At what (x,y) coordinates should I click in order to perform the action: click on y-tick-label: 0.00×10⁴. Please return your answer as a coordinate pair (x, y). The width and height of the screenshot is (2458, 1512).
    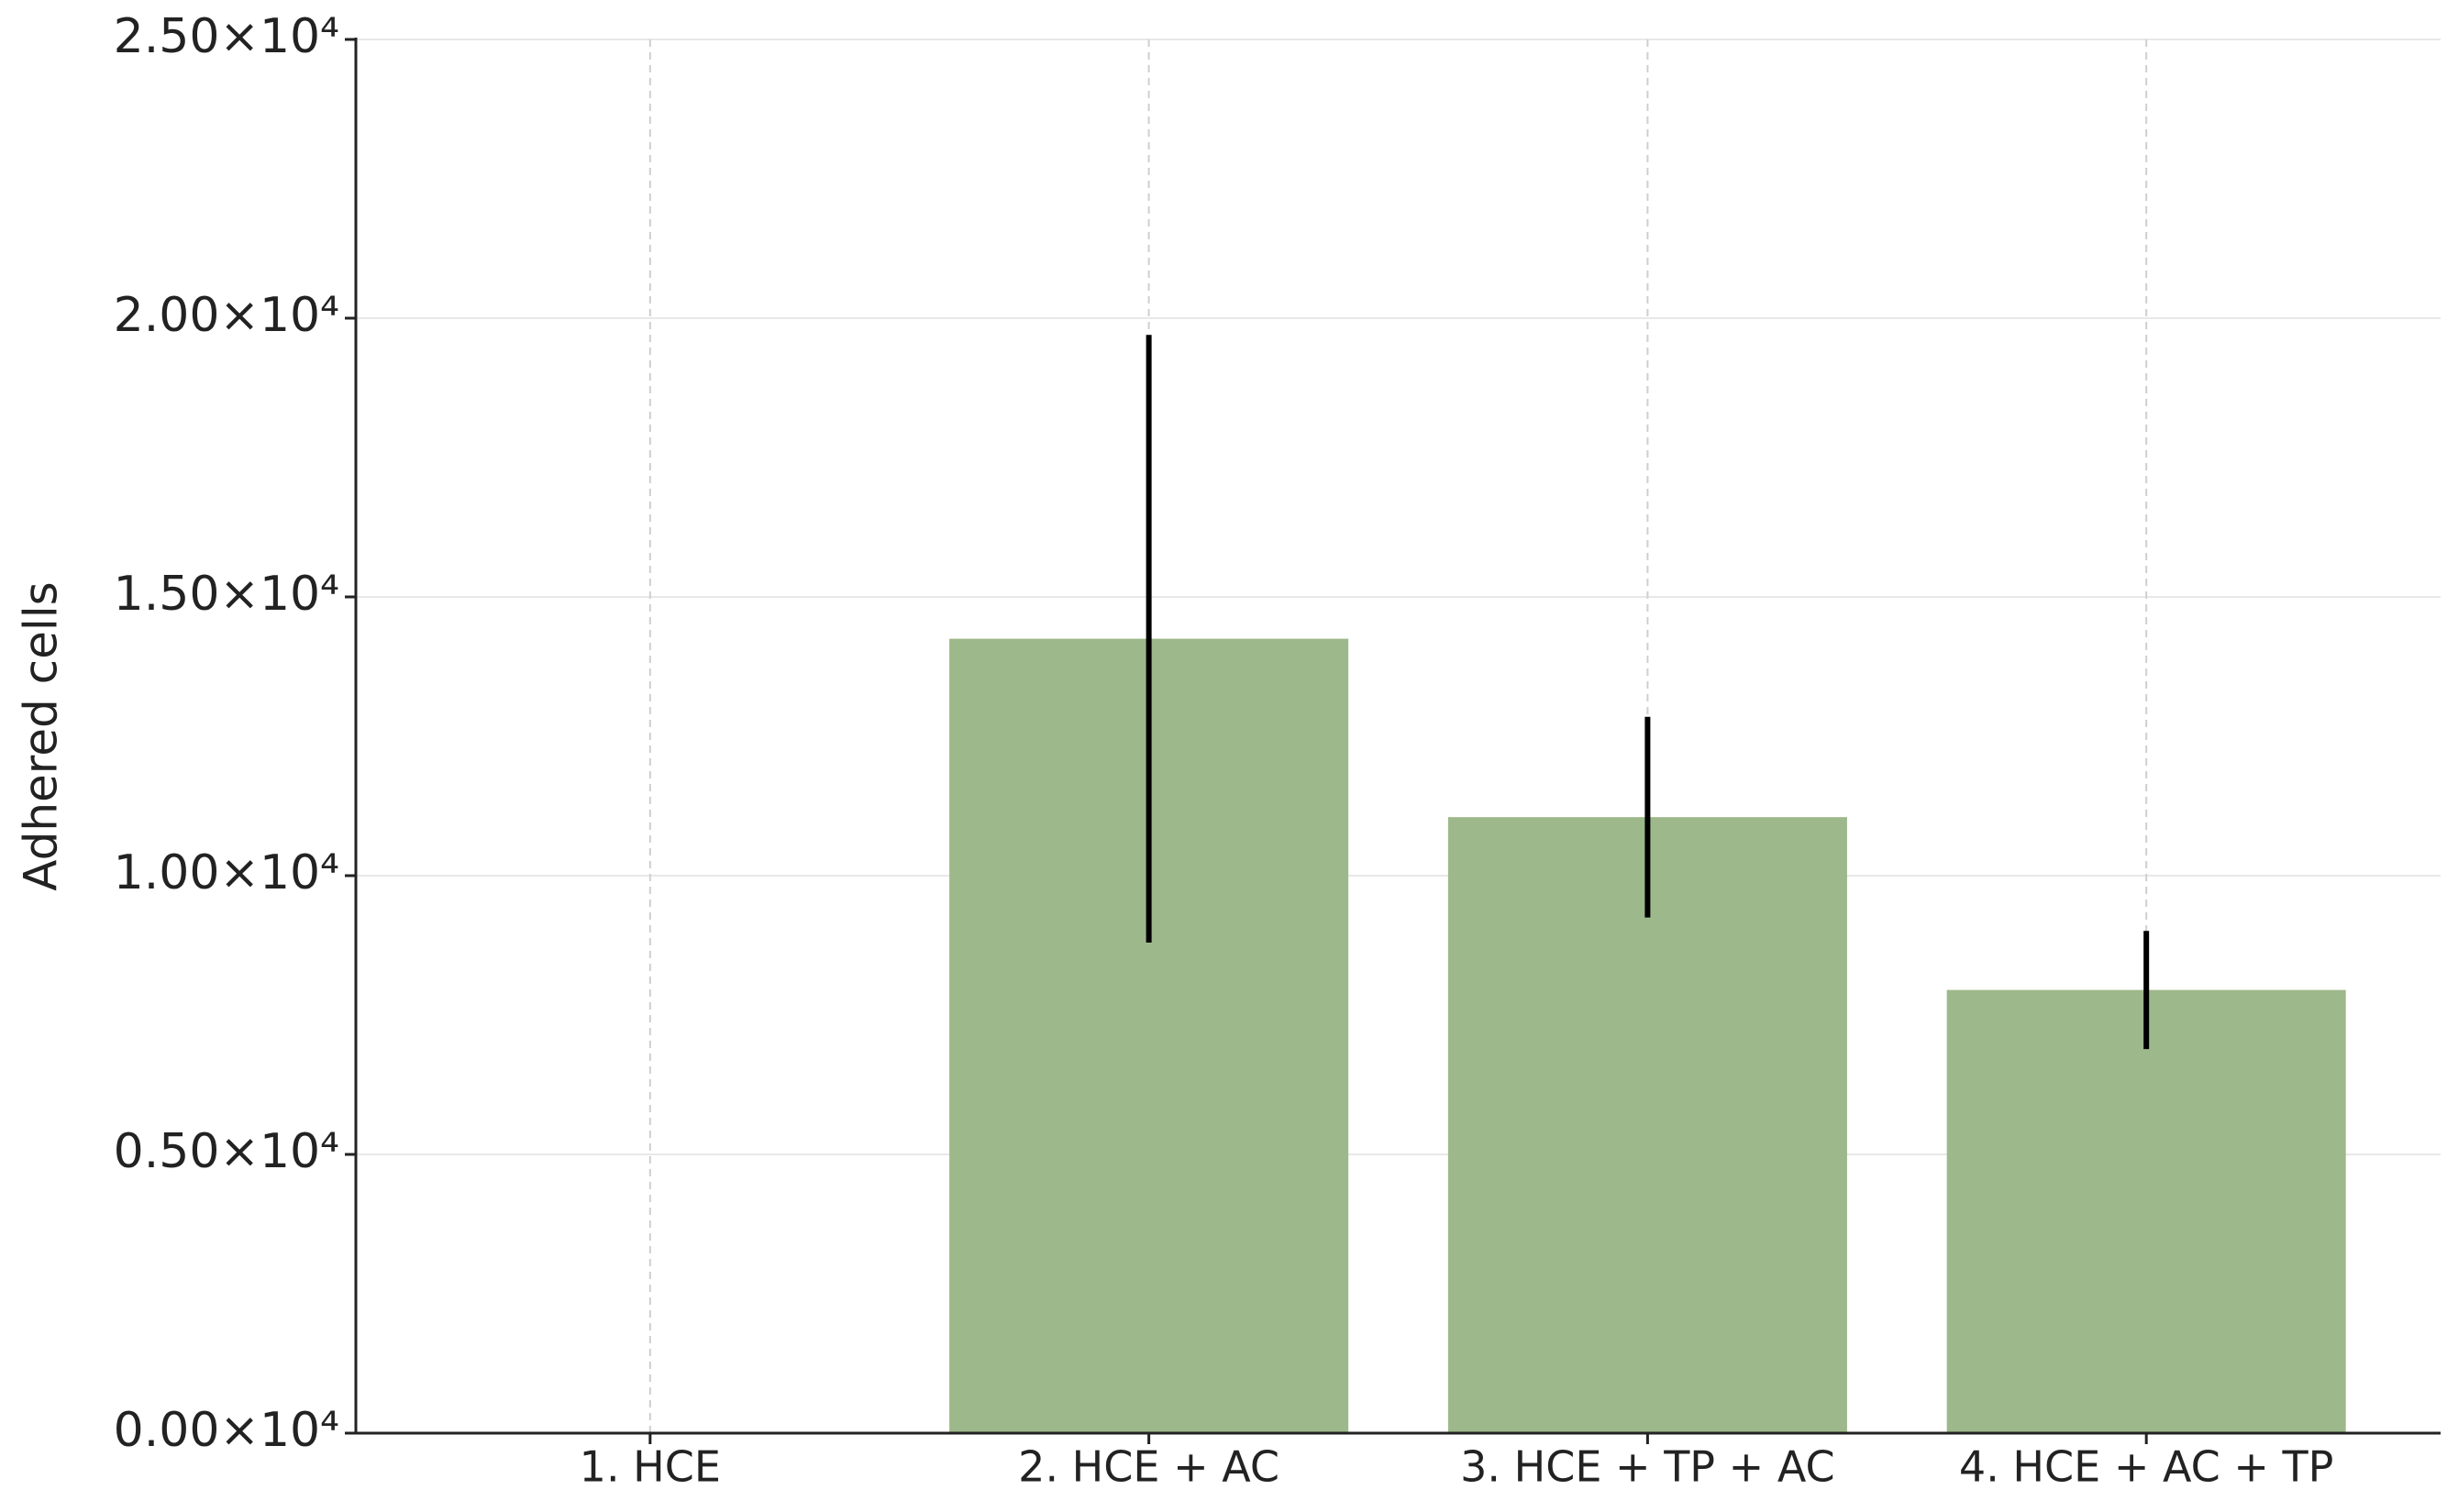
    Looking at the image, I should click on (227, 1430).